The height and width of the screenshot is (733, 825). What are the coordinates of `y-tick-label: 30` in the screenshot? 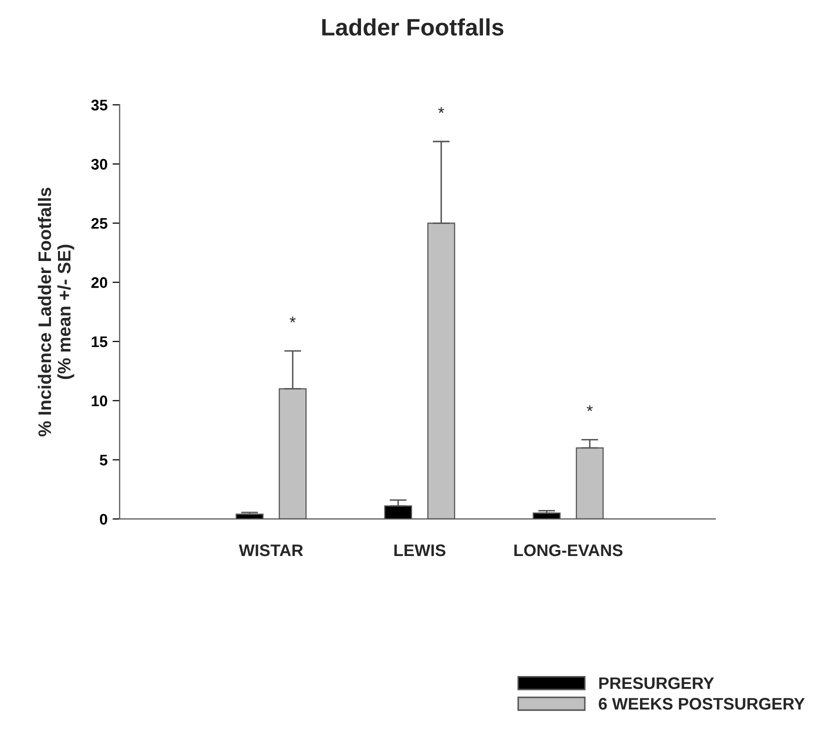 It's located at (99, 164).